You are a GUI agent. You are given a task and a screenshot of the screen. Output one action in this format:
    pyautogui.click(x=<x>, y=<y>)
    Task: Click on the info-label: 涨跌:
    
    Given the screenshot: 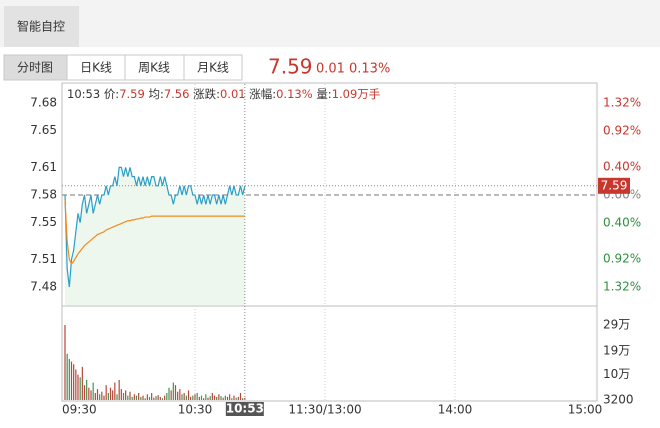 What is the action you would take?
    pyautogui.click(x=206, y=94)
    